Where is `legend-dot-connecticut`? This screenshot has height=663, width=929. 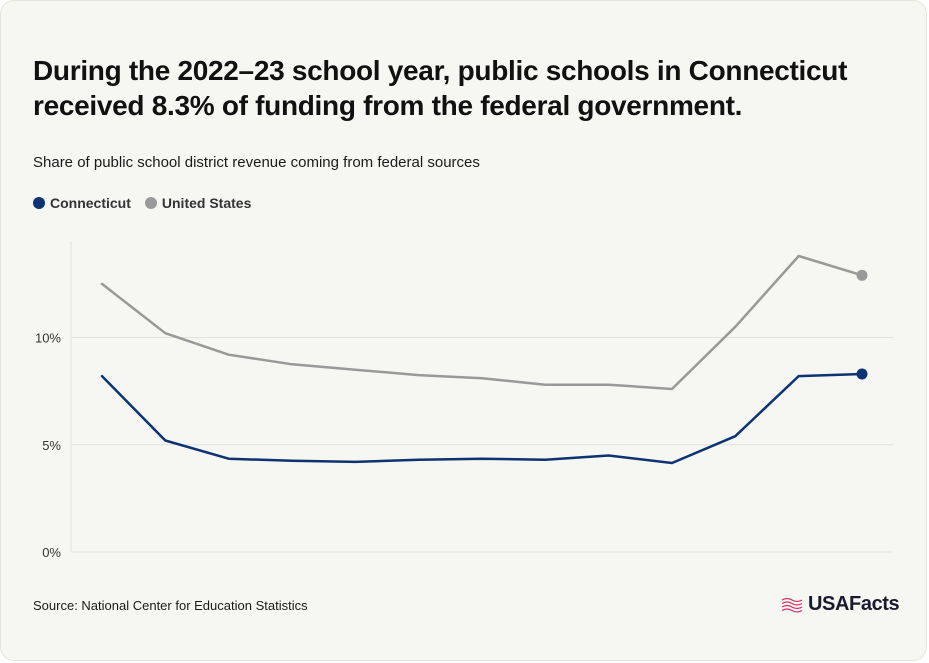 legend-dot-connecticut is located at coordinates (39, 203).